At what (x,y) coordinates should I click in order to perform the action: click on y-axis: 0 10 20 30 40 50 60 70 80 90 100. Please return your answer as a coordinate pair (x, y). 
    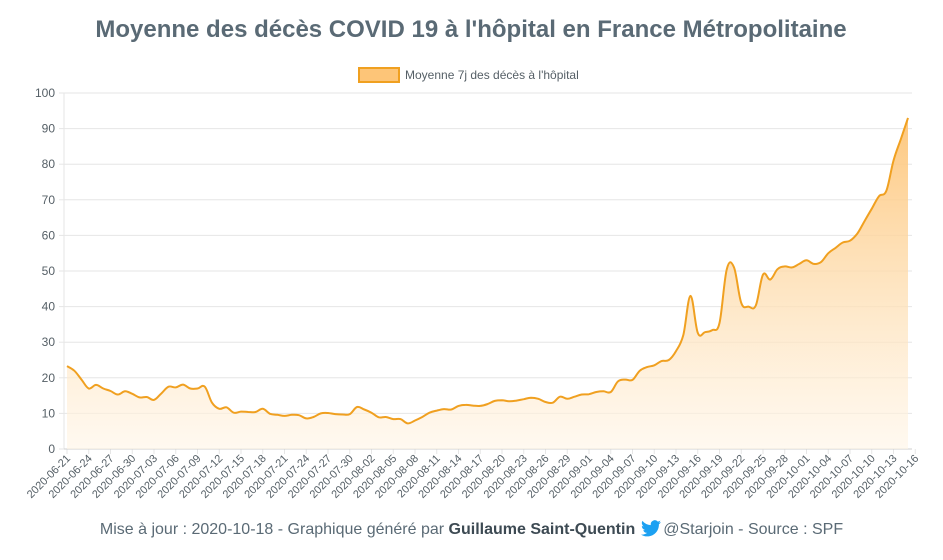
    Looking at the image, I should click on (50, 271).